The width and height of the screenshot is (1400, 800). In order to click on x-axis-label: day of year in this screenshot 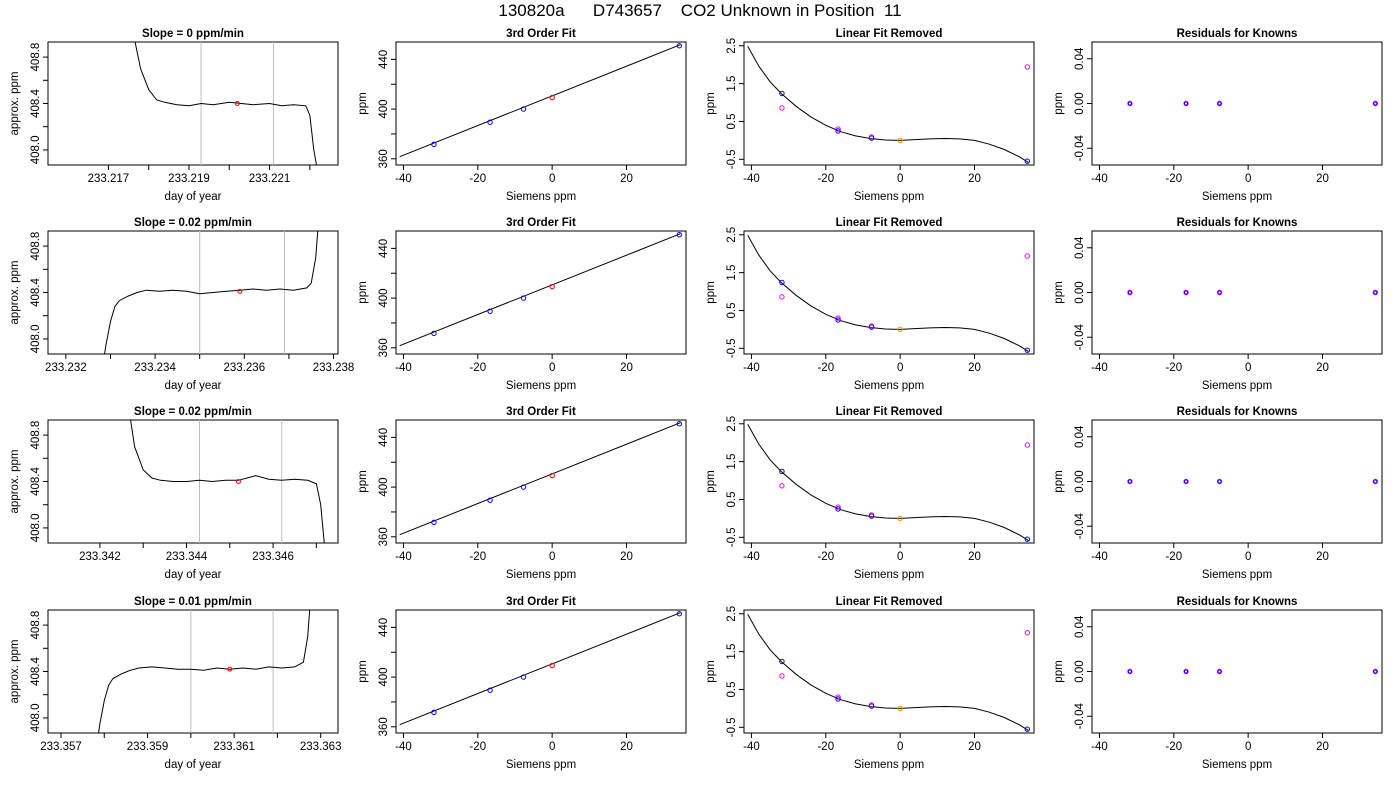, I will do `click(193, 386)`.